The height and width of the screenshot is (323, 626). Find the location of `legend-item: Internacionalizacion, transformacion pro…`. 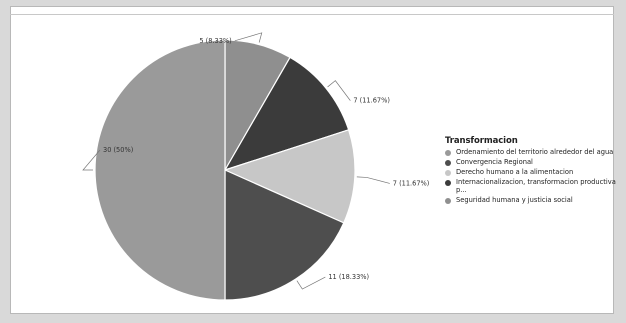

legend-item: Internacionalizacion, transformacion pro… is located at coordinates (534, 186).